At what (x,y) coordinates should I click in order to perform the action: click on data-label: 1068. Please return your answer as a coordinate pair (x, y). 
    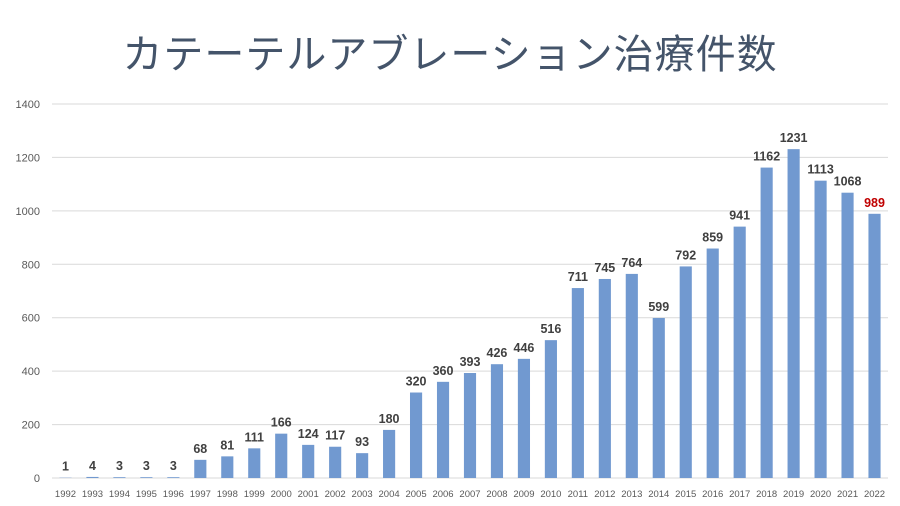
    Looking at the image, I should click on (848, 182).